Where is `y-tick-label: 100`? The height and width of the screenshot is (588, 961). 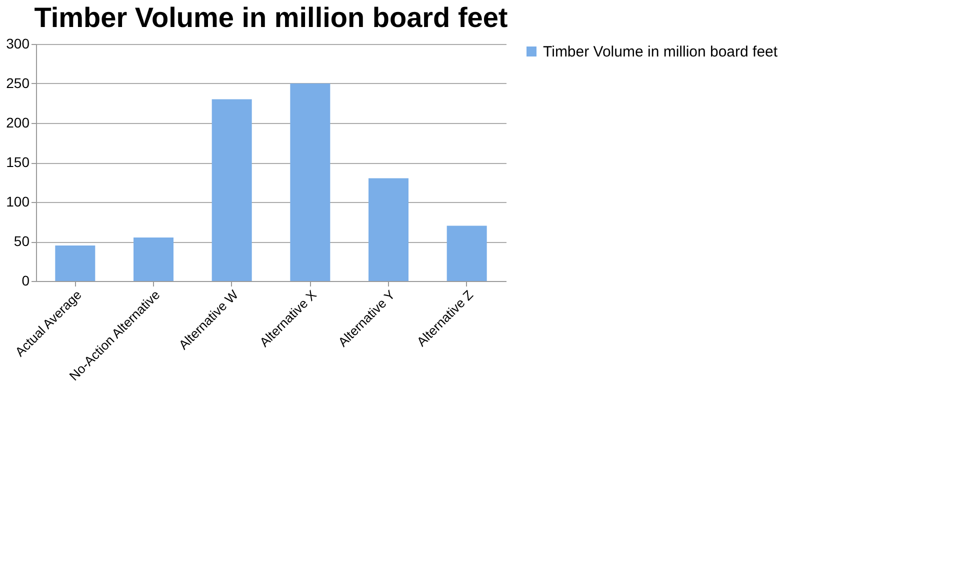
y-tick-label: 100 is located at coordinates (18, 202).